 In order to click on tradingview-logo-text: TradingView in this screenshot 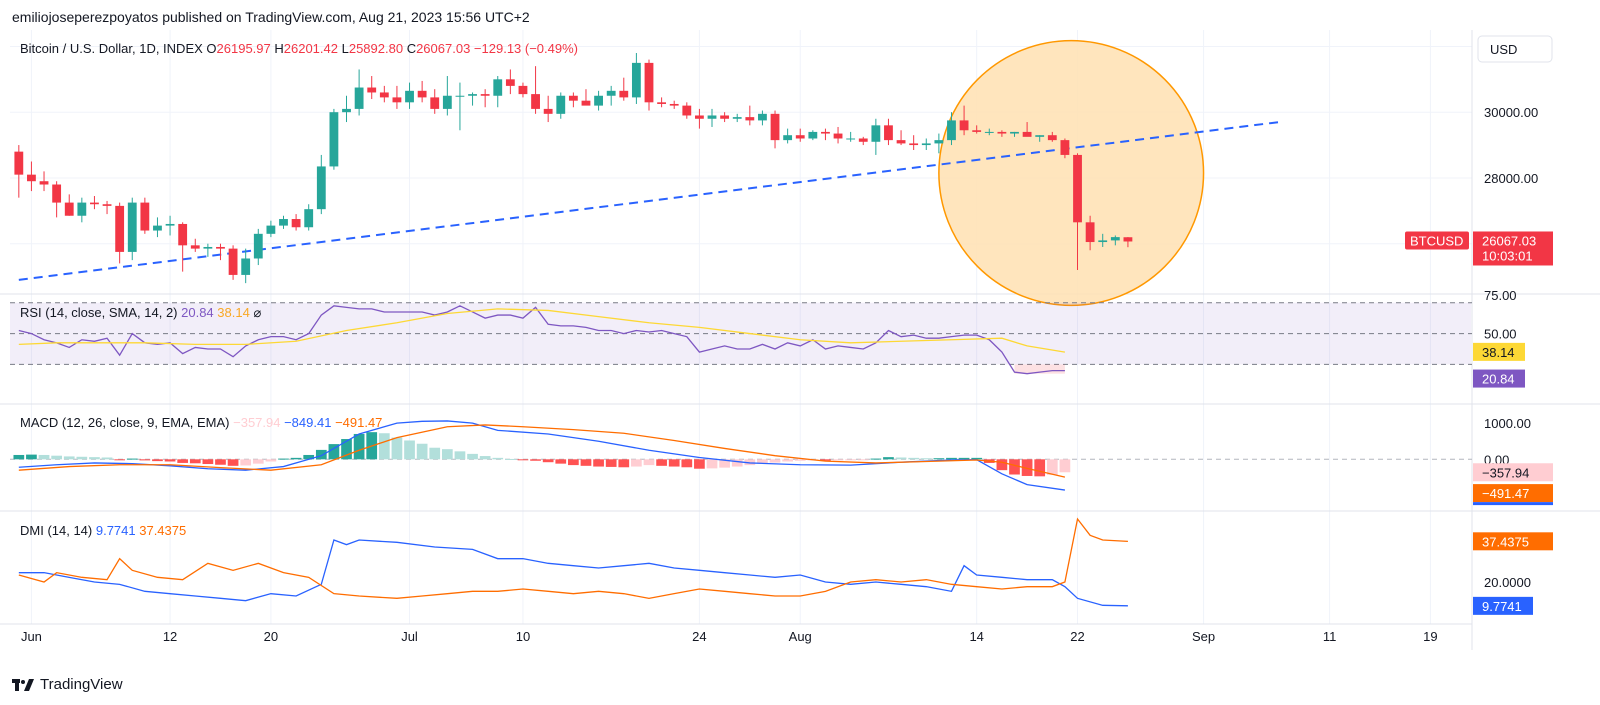, I will do `click(81, 684)`.